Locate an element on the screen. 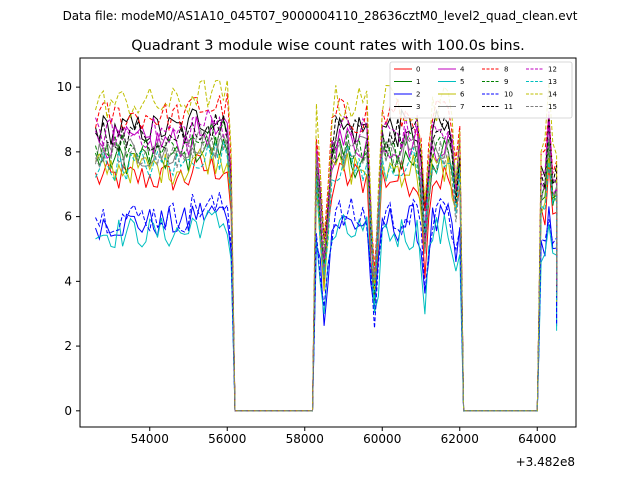  legend-label-3: 3 is located at coordinates (418, 107).